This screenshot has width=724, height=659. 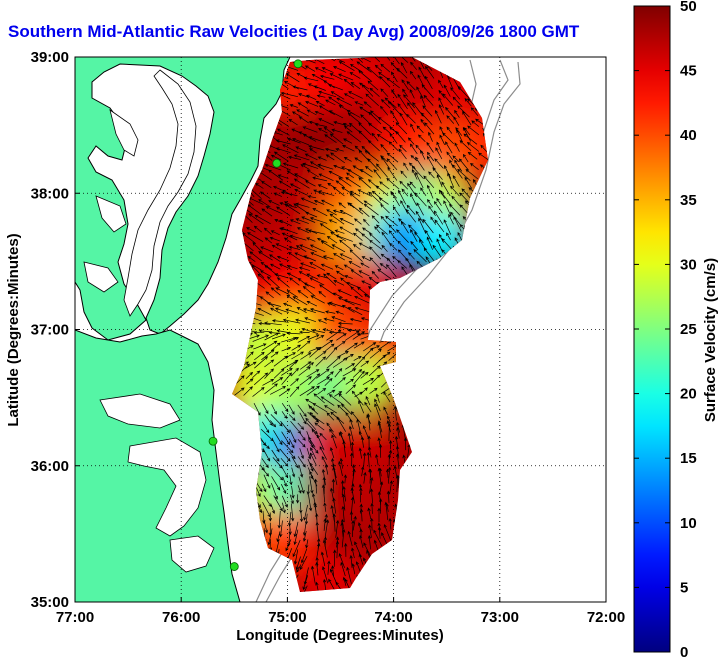 I want to click on colorbar-tick-label: 25, so click(x=688, y=329).